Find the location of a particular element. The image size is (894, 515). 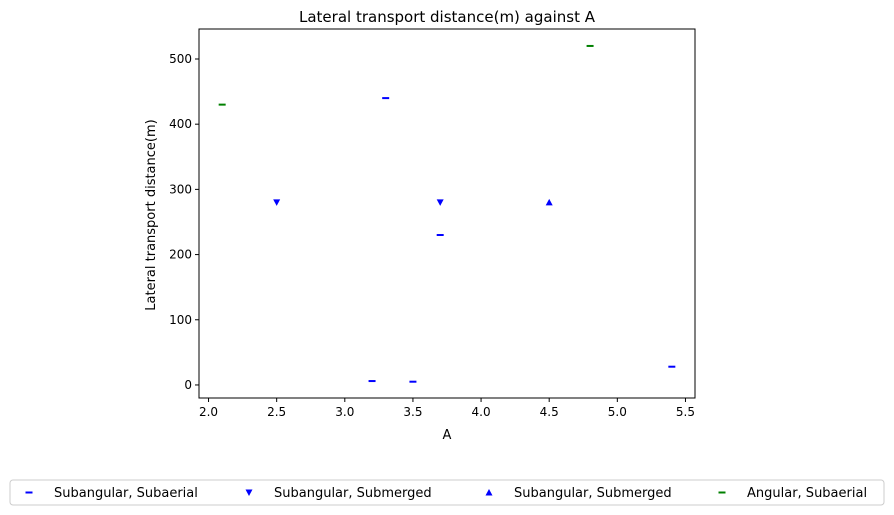

x-tick-label: 3.5 is located at coordinates (412, 412).